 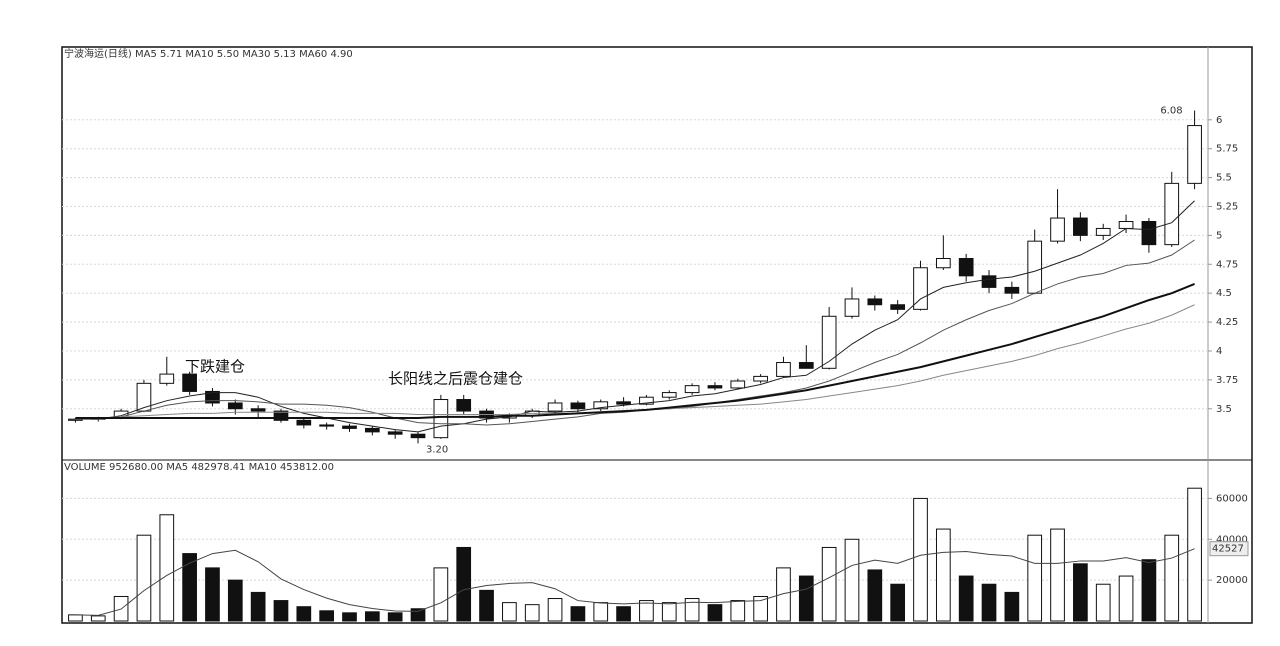 I want to click on y-tick-label: 4.5, so click(x=1224, y=293).